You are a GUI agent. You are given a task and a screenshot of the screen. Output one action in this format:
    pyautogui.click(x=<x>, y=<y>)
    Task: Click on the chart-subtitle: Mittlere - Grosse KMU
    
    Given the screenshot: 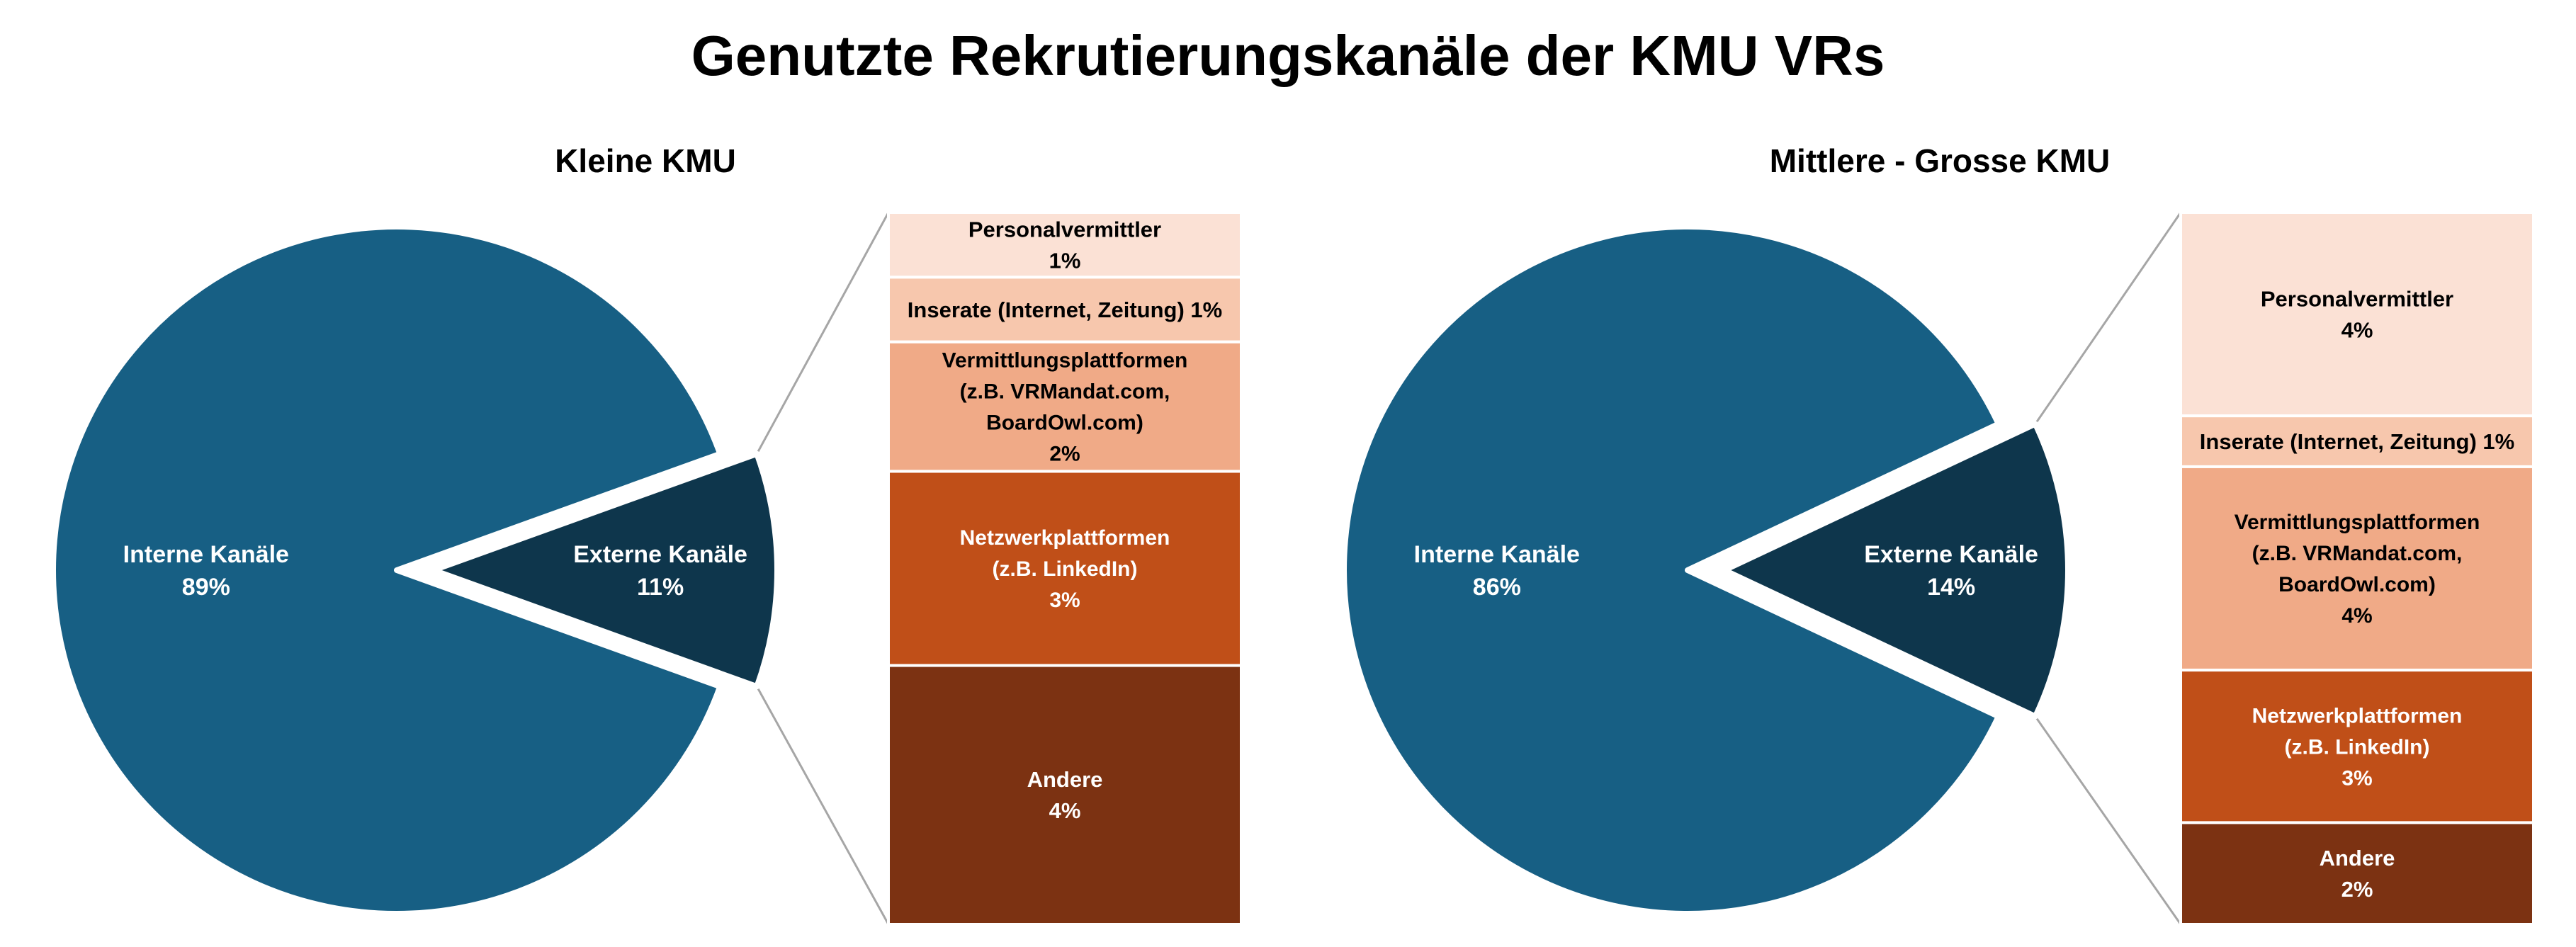 What is the action you would take?
    pyautogui.click(x=1940, y=160)
    